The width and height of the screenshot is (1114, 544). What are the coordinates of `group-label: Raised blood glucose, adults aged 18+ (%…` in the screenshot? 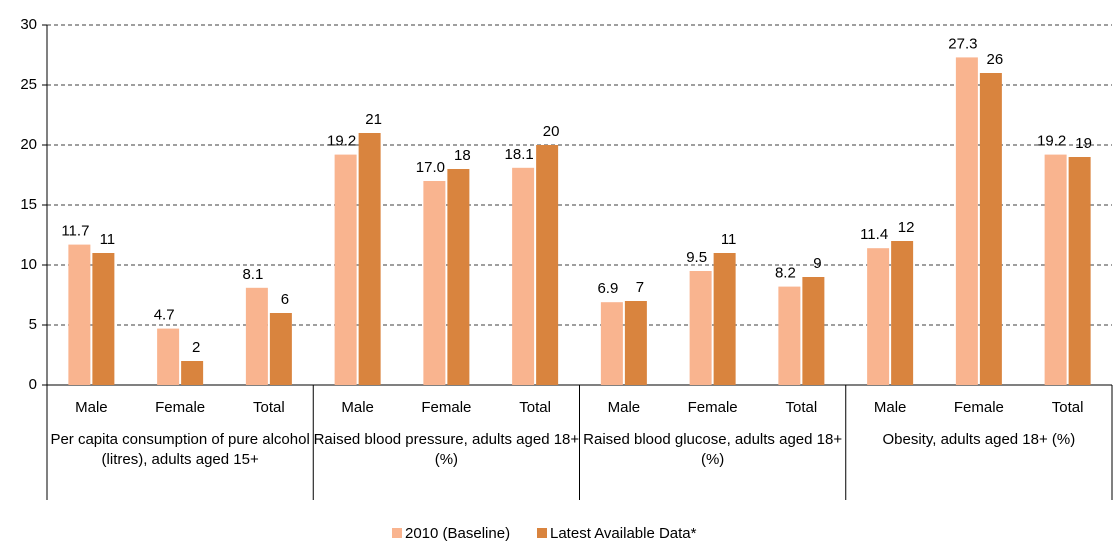 It's located at (713, 449).